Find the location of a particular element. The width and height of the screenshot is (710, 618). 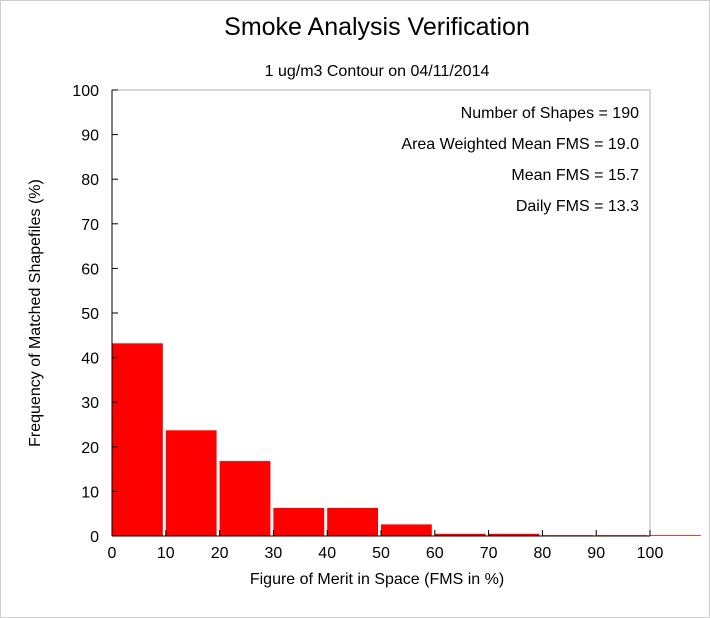

x-tick-labels: 0 10 20 30 40 50 60 70 80 90 100 is located at coordinates (386, 553).